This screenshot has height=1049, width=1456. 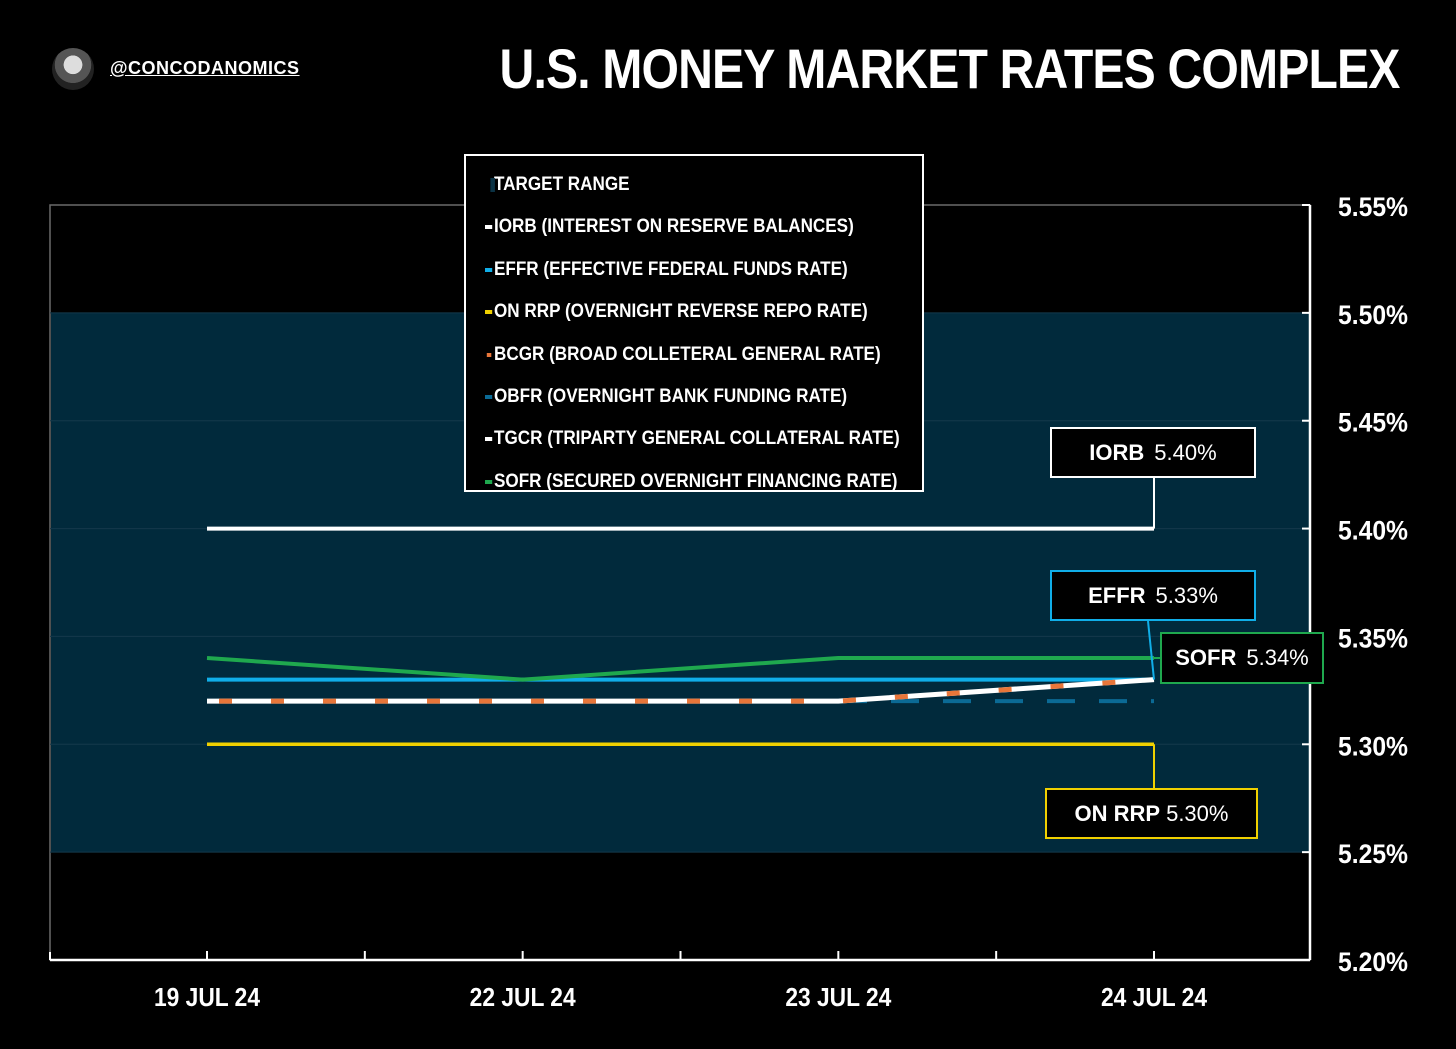 I want to click on legend-item-sofr: SOFR (SECURED OVERNIGHT FINANCING RATE), so click(x=691, y=482).